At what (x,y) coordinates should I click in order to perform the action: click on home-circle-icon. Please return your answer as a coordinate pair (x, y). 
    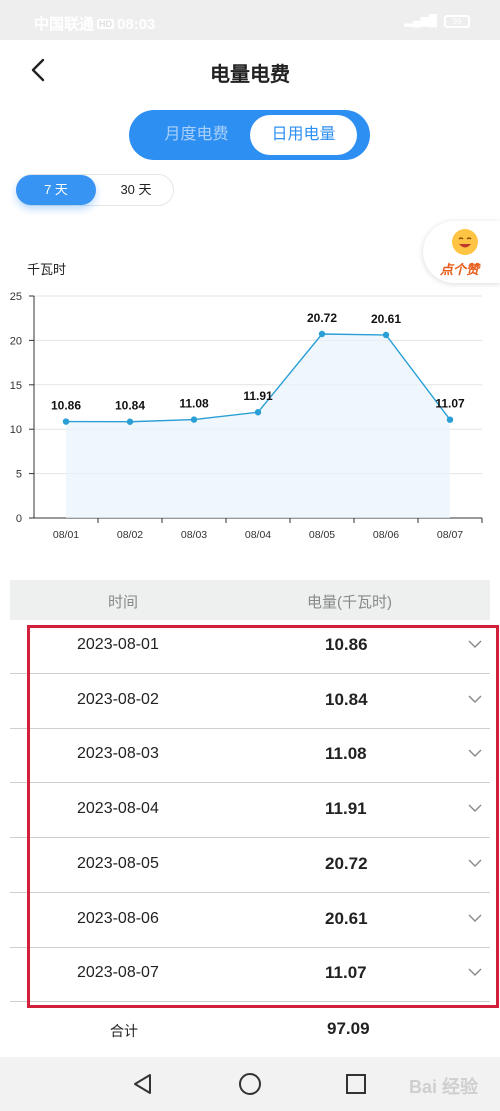
    Looking at the image, I should click on (250, 1084).